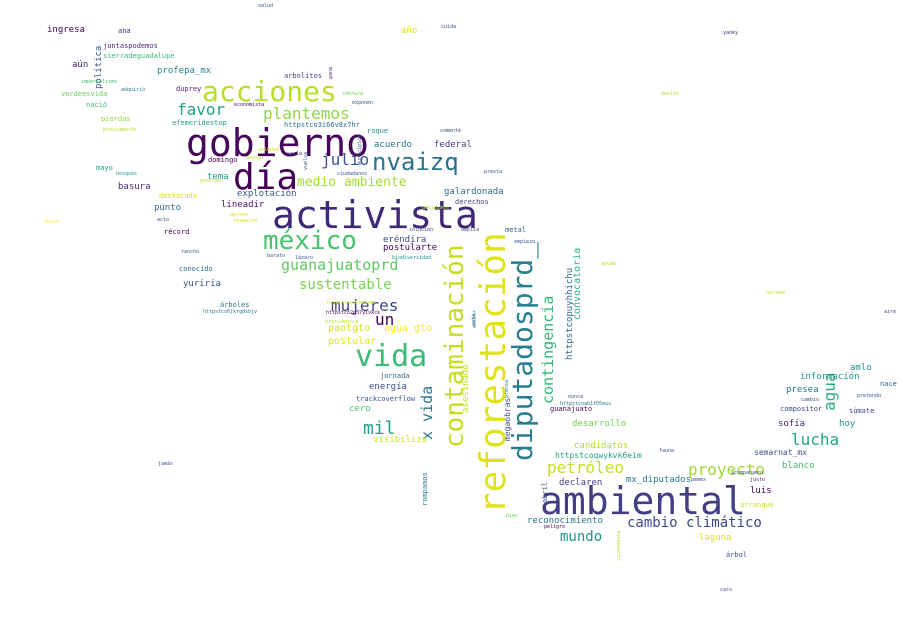 The height and width of the screenshot is (620, 900). What do you see at coordinates (731, 33) in the screenshot?
I see `word: yanky` at bounding box center [731, 33].